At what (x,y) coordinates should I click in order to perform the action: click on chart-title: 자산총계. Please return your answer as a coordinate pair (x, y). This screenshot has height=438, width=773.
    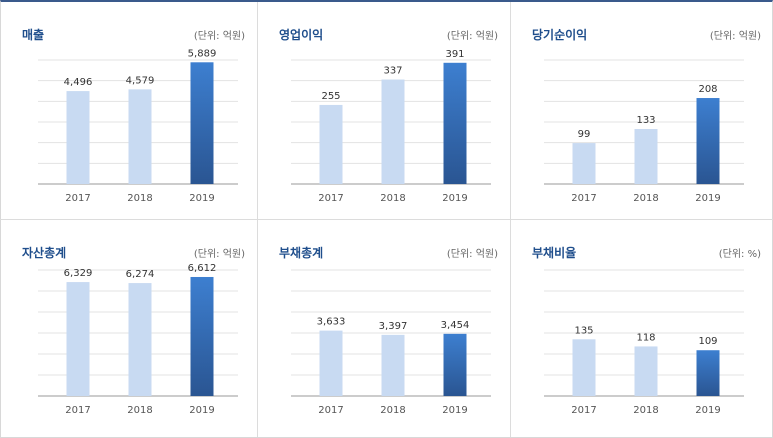
    Looking at the image, I should click on (44, 253).